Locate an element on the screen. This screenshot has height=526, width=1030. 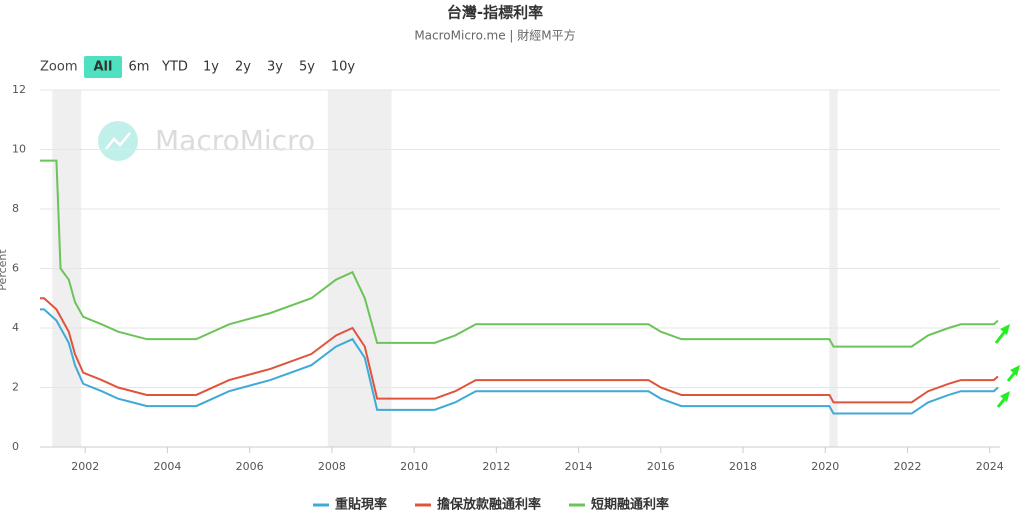
y-tick-label: 2 is located at coordinates (15, 387).